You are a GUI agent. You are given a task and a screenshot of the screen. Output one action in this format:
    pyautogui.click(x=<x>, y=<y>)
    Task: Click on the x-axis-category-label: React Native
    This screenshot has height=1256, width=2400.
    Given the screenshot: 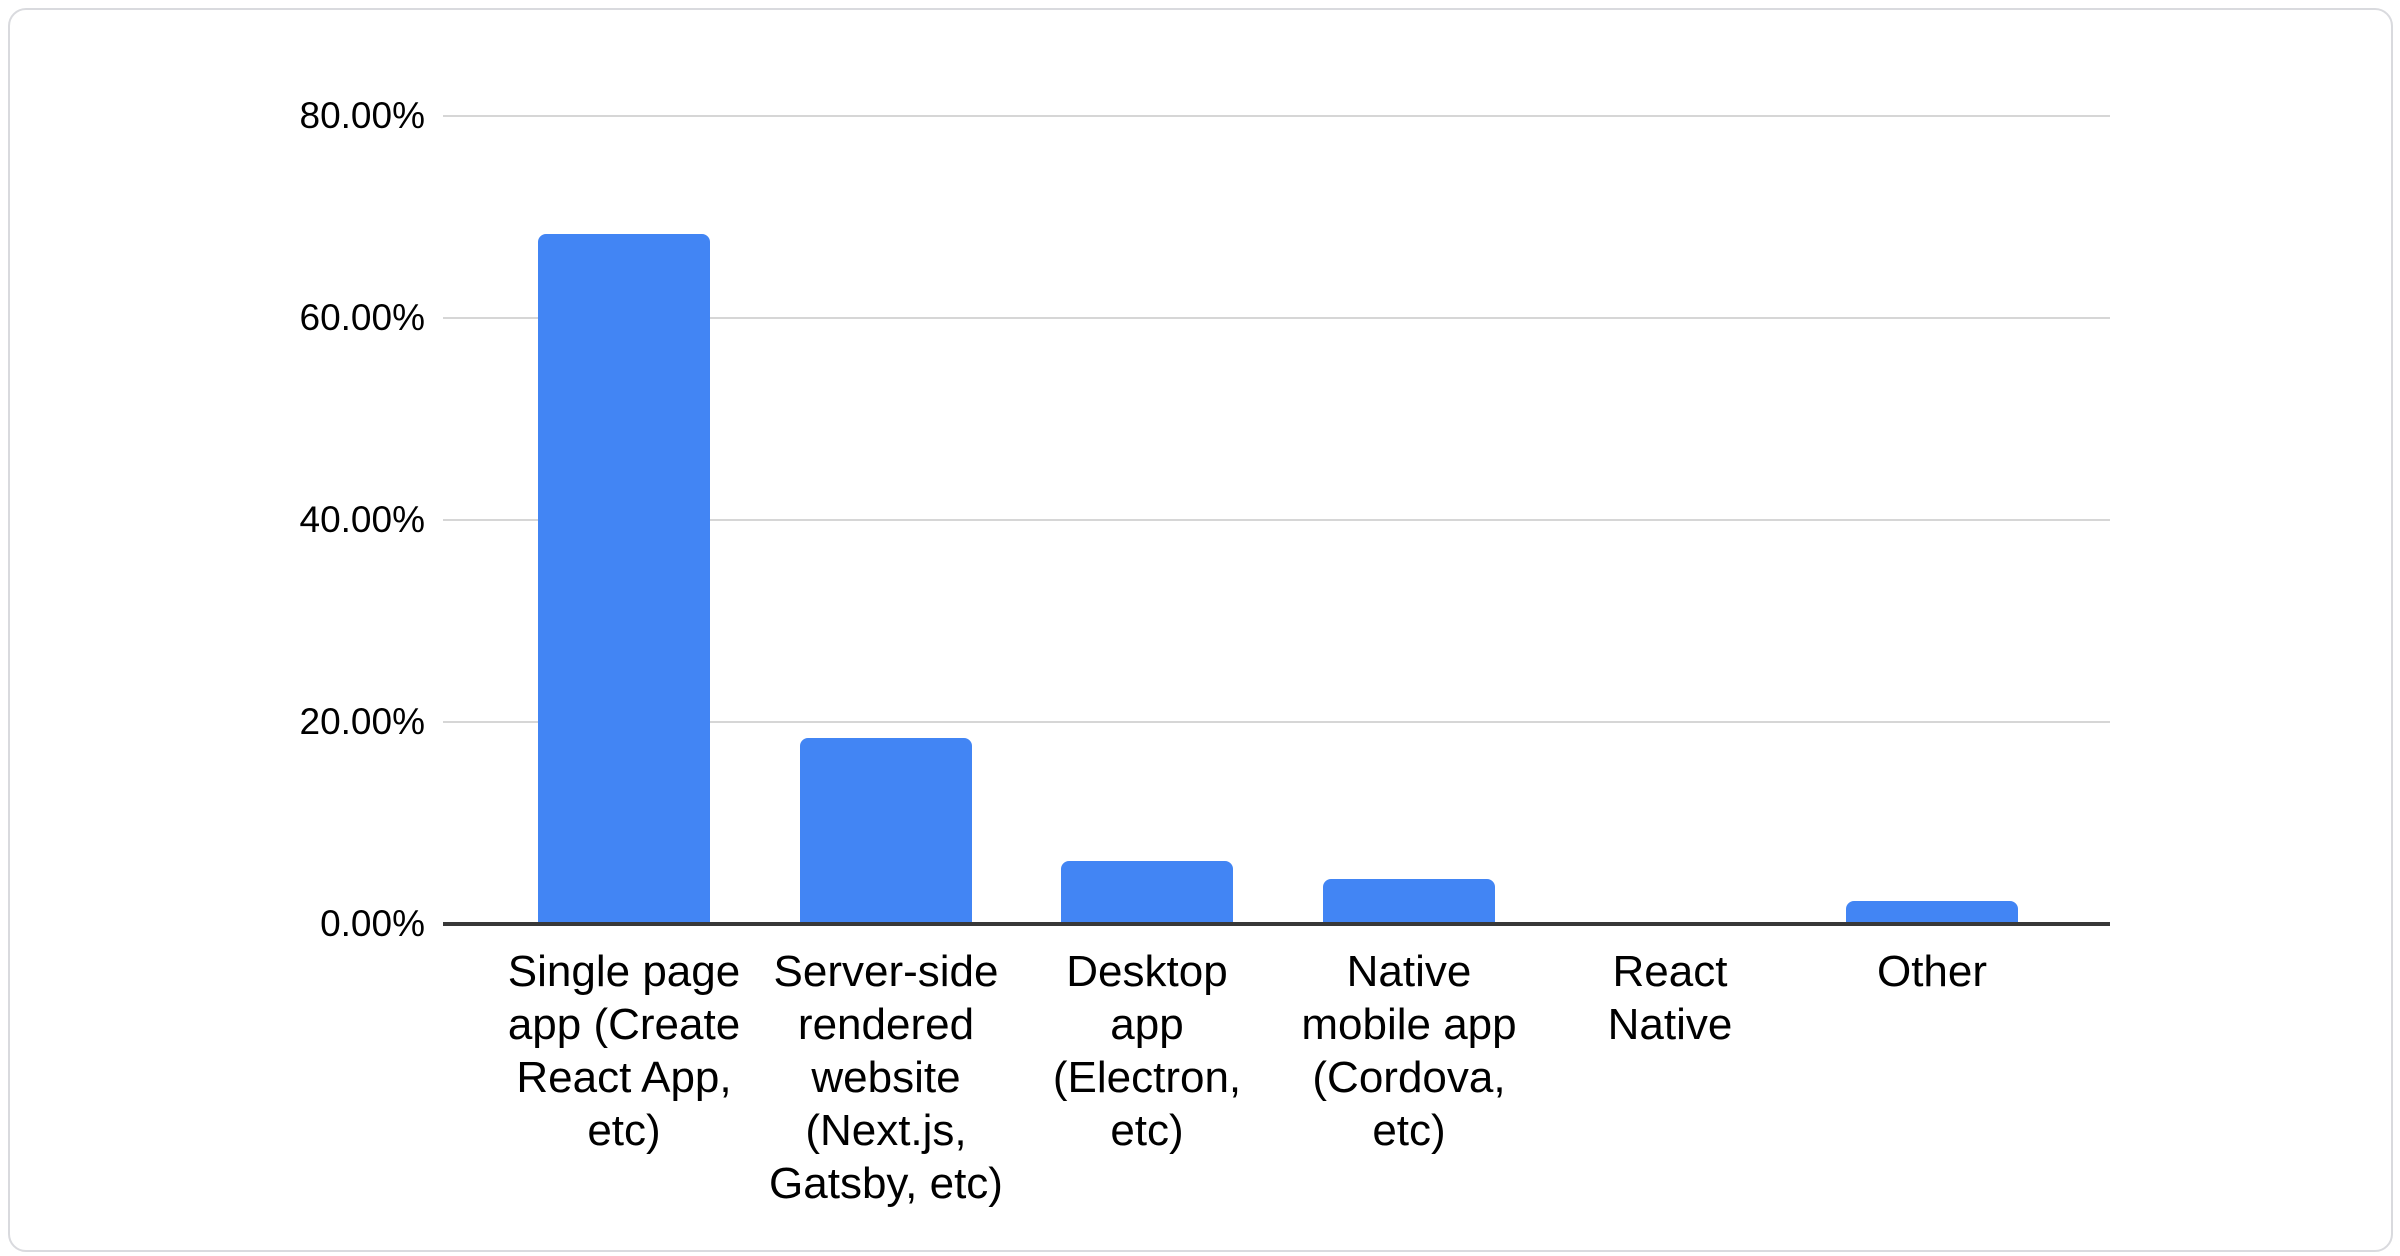 What is the action you would take?
    pyautogui.click(x=1670, y=998)
    